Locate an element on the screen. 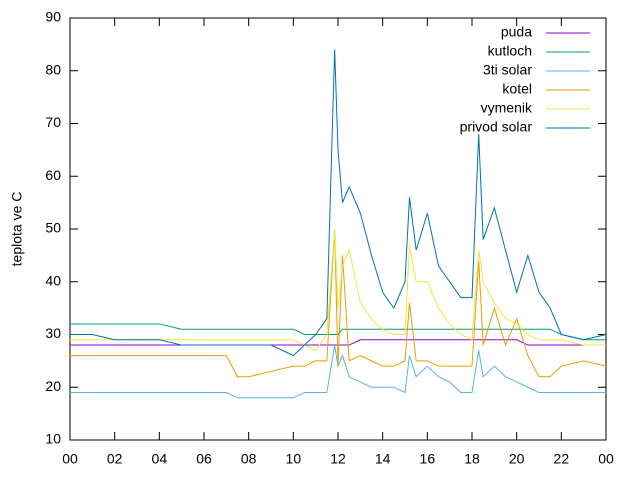 The height and width of the screenshot is (480, 640). x-tick-label: 20 is located at coordinates (517, 459).